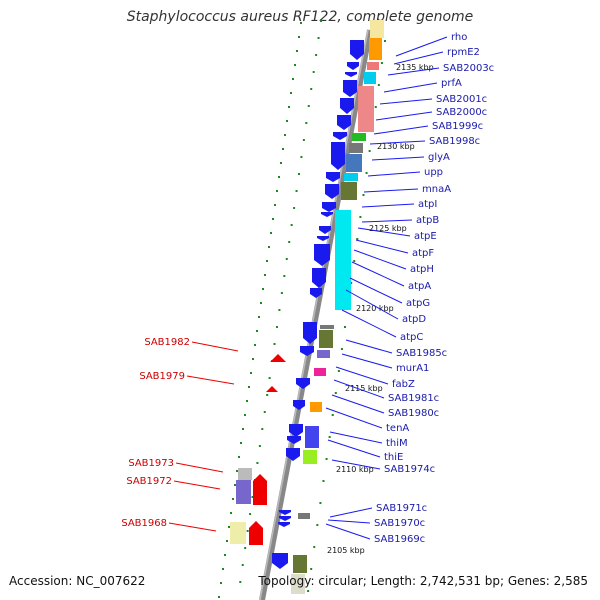 Image resolution: width=600 pixels, height=600 pixels. Describe the element at coordinates (461, 112) in the screenshot. I see `gene-label-sab2000c: SAB2000c` at that location.